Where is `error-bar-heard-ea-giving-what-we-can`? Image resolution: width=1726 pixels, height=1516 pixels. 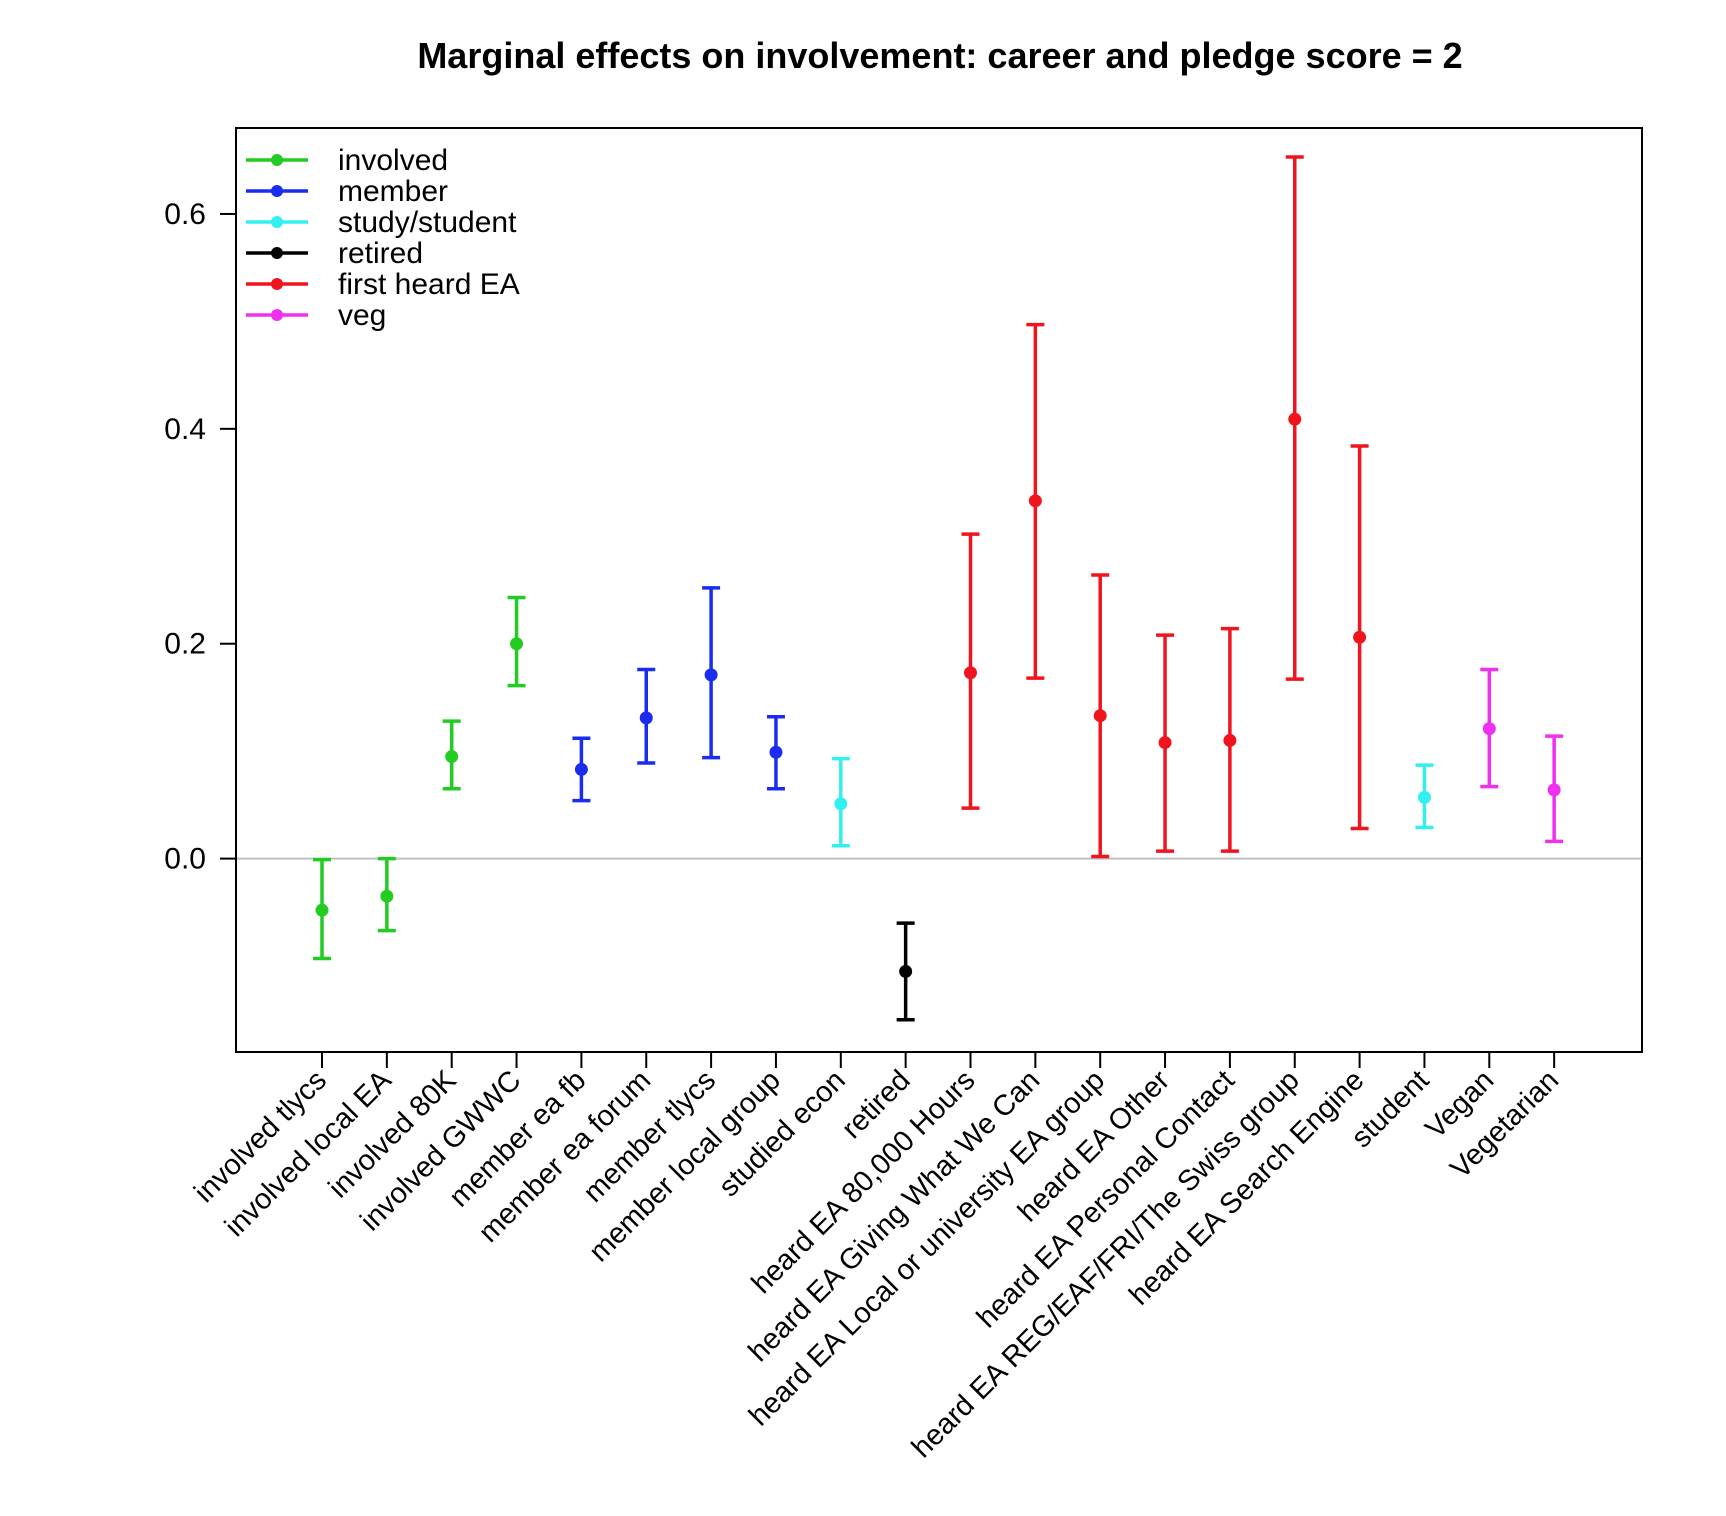
error-bar-heard-ea-giving-what-we-can is located at coordinates (1035, 501).